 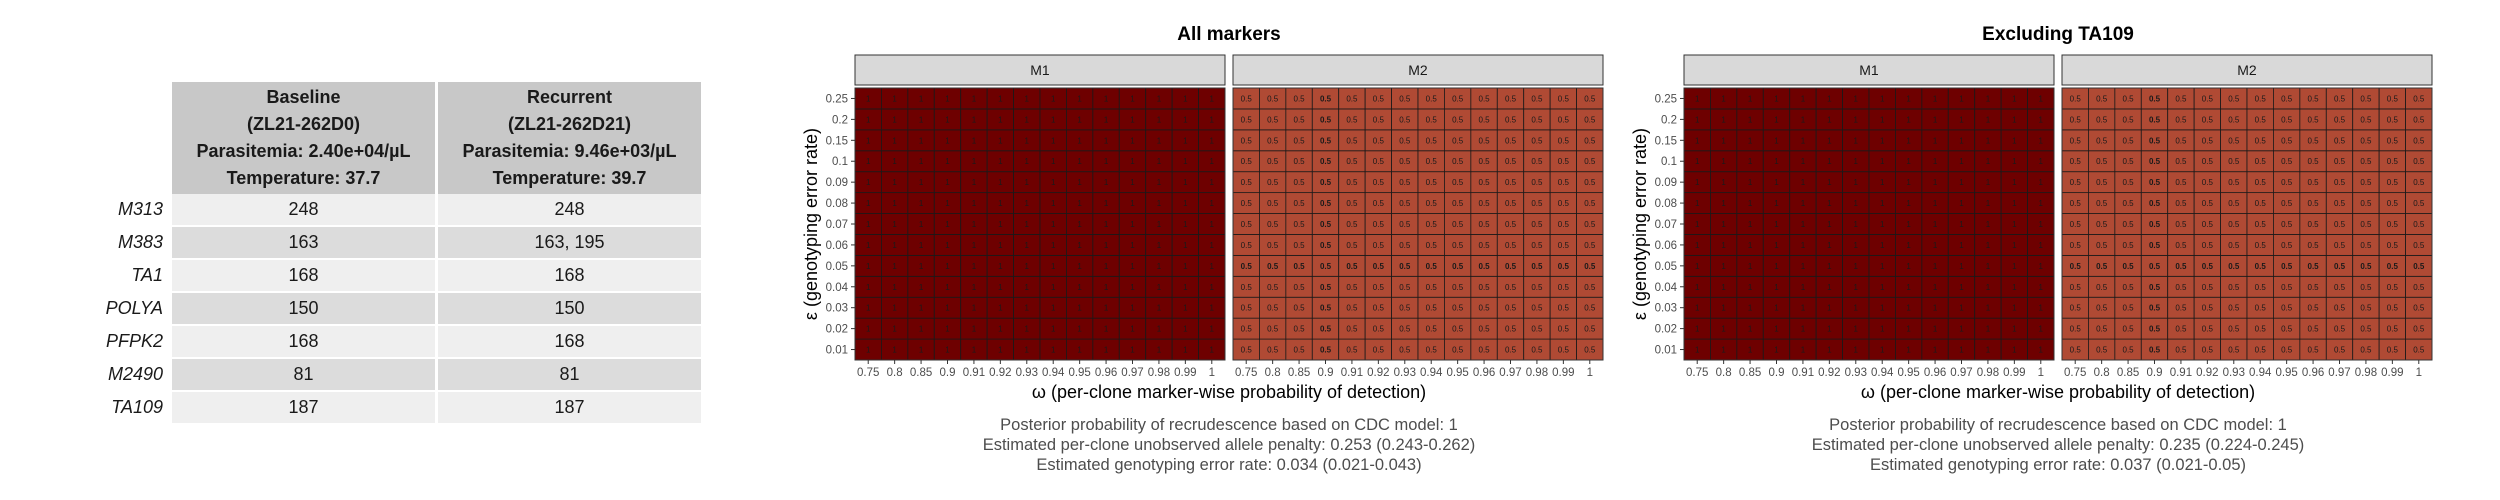 What do you see at coordinates (1669, 120) in the screenshot?
I see `y-tick-label: 0.2` at bounding box center [1669, 120].